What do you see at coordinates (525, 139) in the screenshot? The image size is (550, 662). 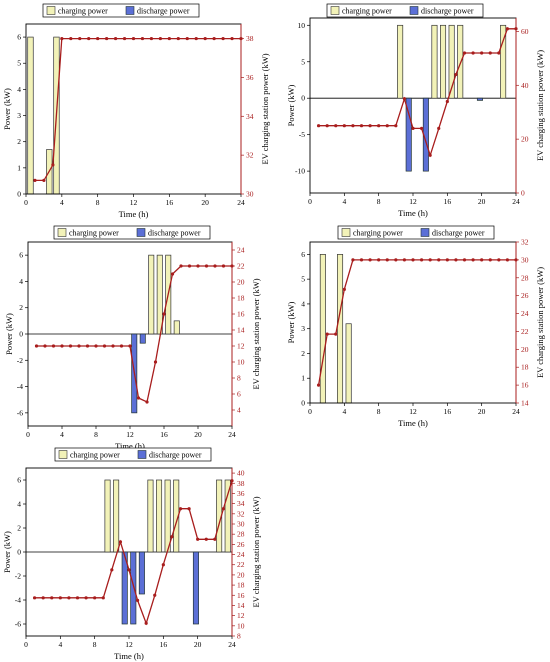 I see `y2-tick-label: 20` at bounding box center [525, 139].